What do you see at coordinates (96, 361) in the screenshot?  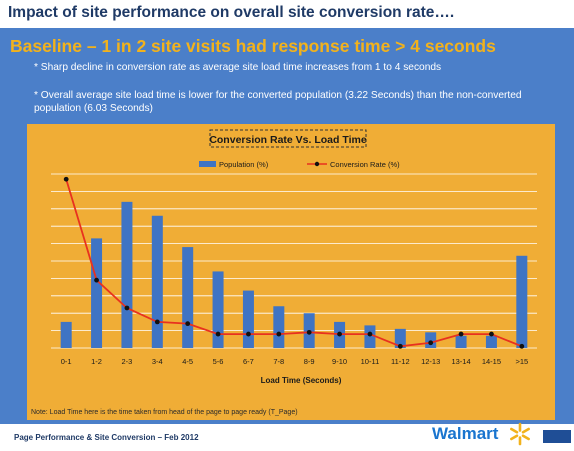 I see `x-tick-label: 1-2` at bounding box center [96, 361].